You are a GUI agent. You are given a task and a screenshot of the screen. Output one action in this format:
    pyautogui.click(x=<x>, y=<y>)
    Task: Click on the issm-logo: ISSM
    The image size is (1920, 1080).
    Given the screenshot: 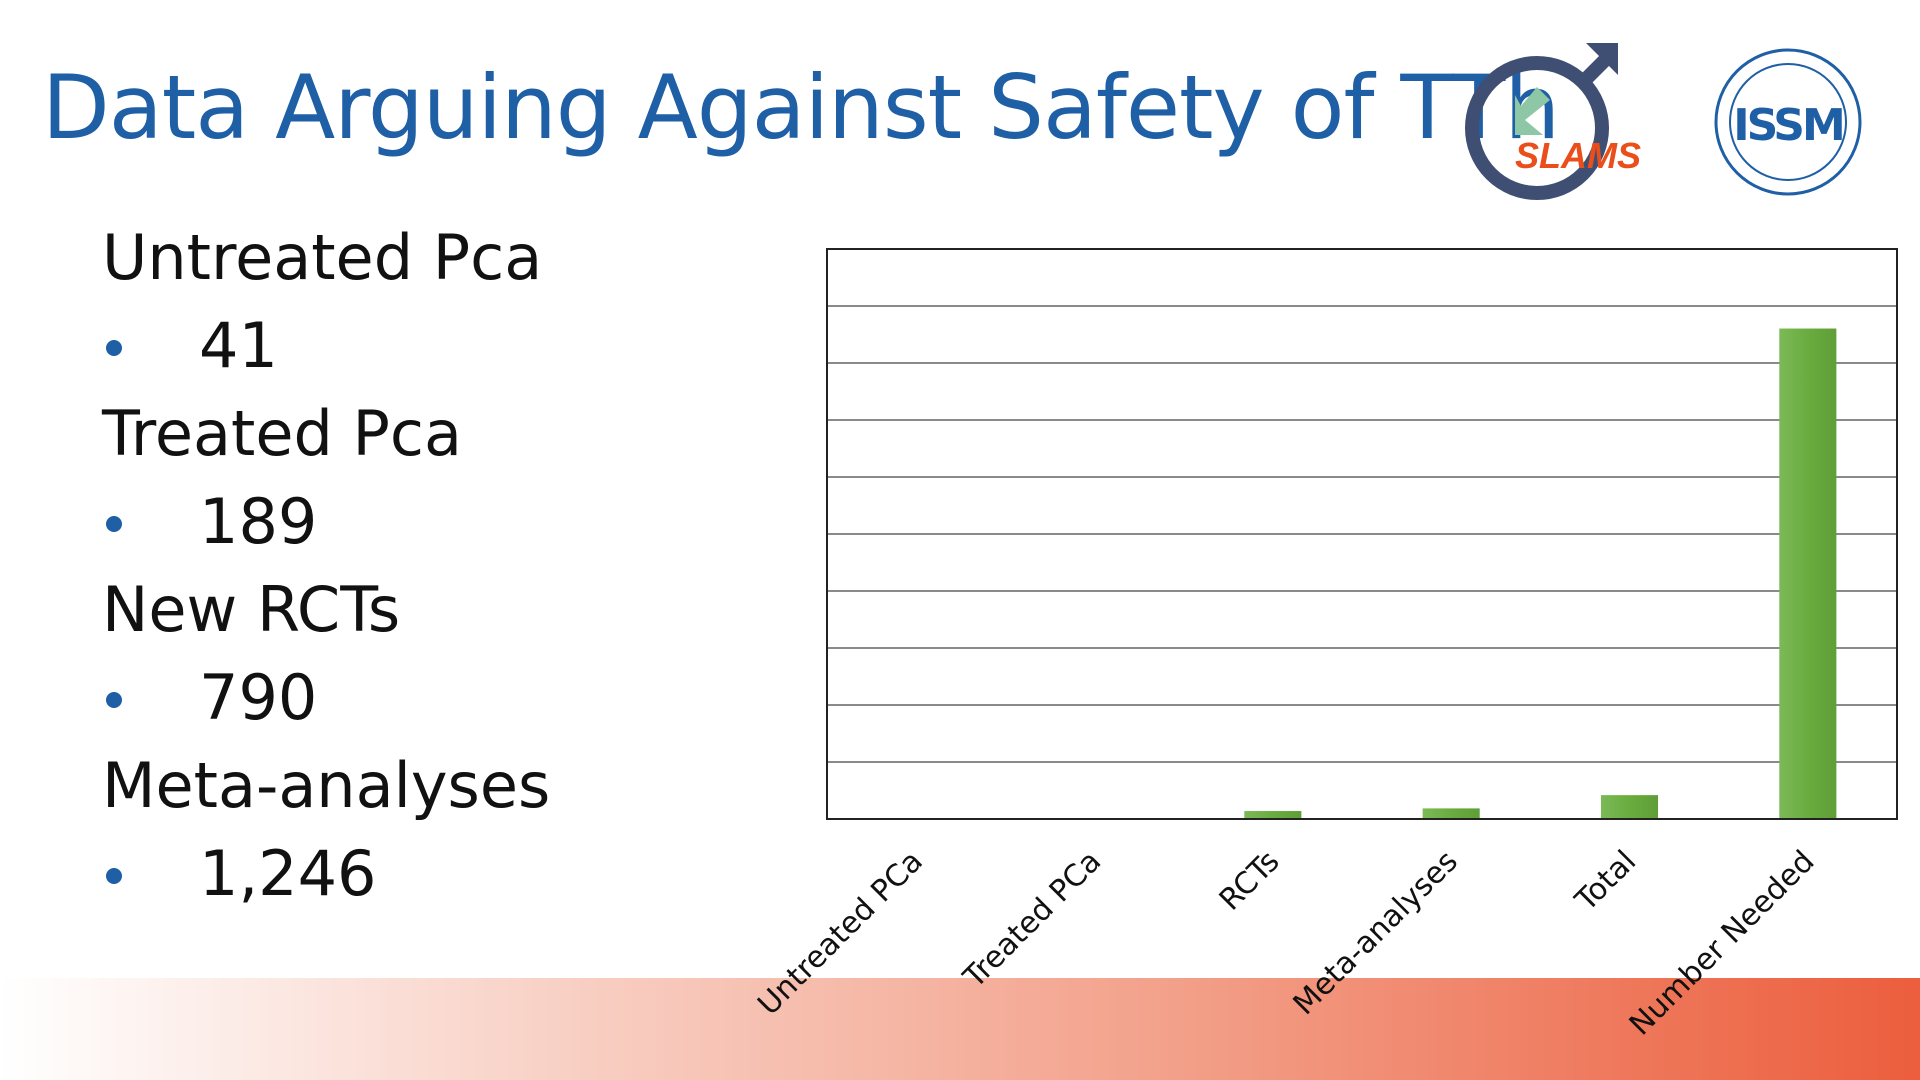 What is the action you would take?
    pyautogui.click(x=1788, y=122)
    